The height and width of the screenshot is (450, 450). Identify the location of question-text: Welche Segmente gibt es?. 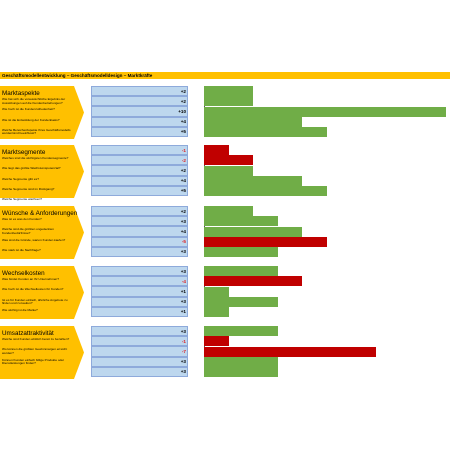
(20, 179).